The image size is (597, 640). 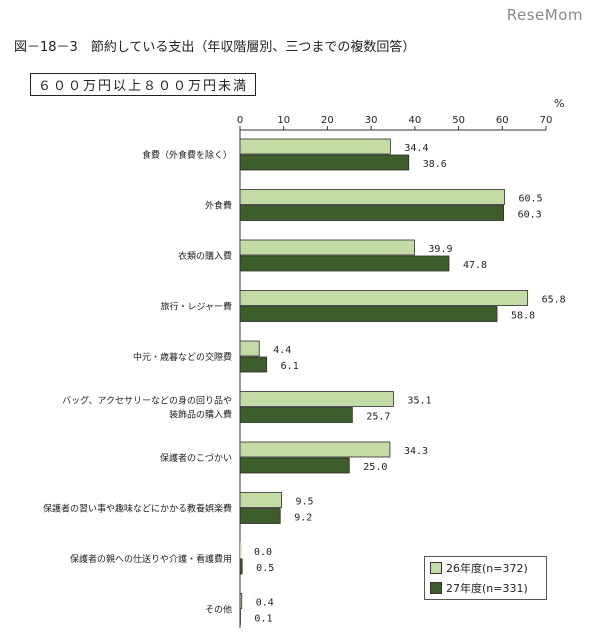 What do you see at coordinates (215, 47) in the screenshot?
I see `figure-title: 図－18－3 節約している支出（年収階層別、三つまでの複数回答）` at bounding box center [215, 47].